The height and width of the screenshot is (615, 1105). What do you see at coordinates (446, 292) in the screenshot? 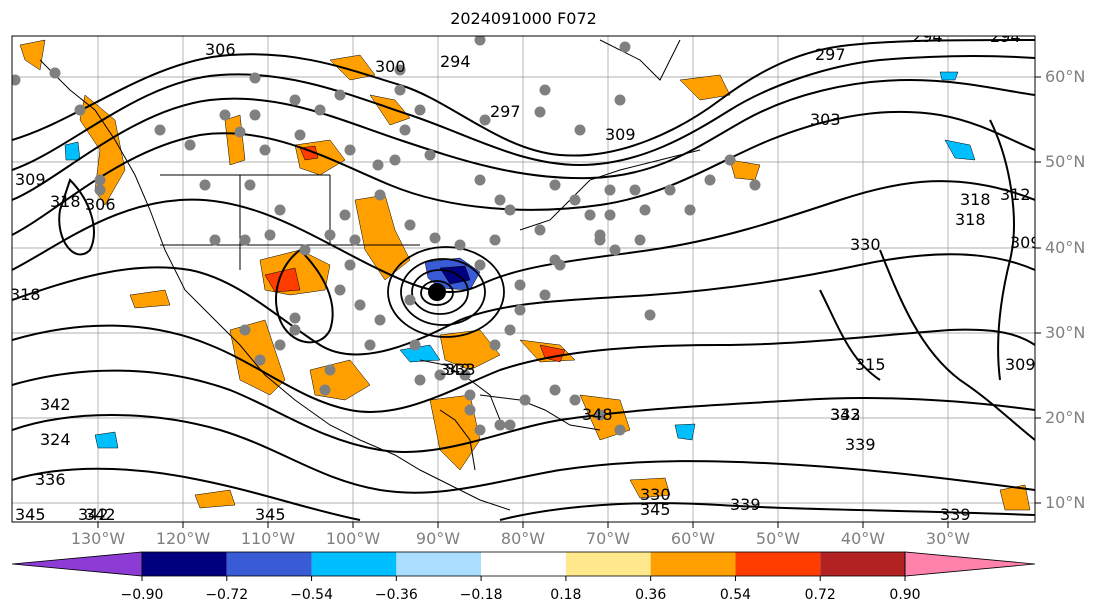
I see `storm-contours` at bounding box center [446, 292].